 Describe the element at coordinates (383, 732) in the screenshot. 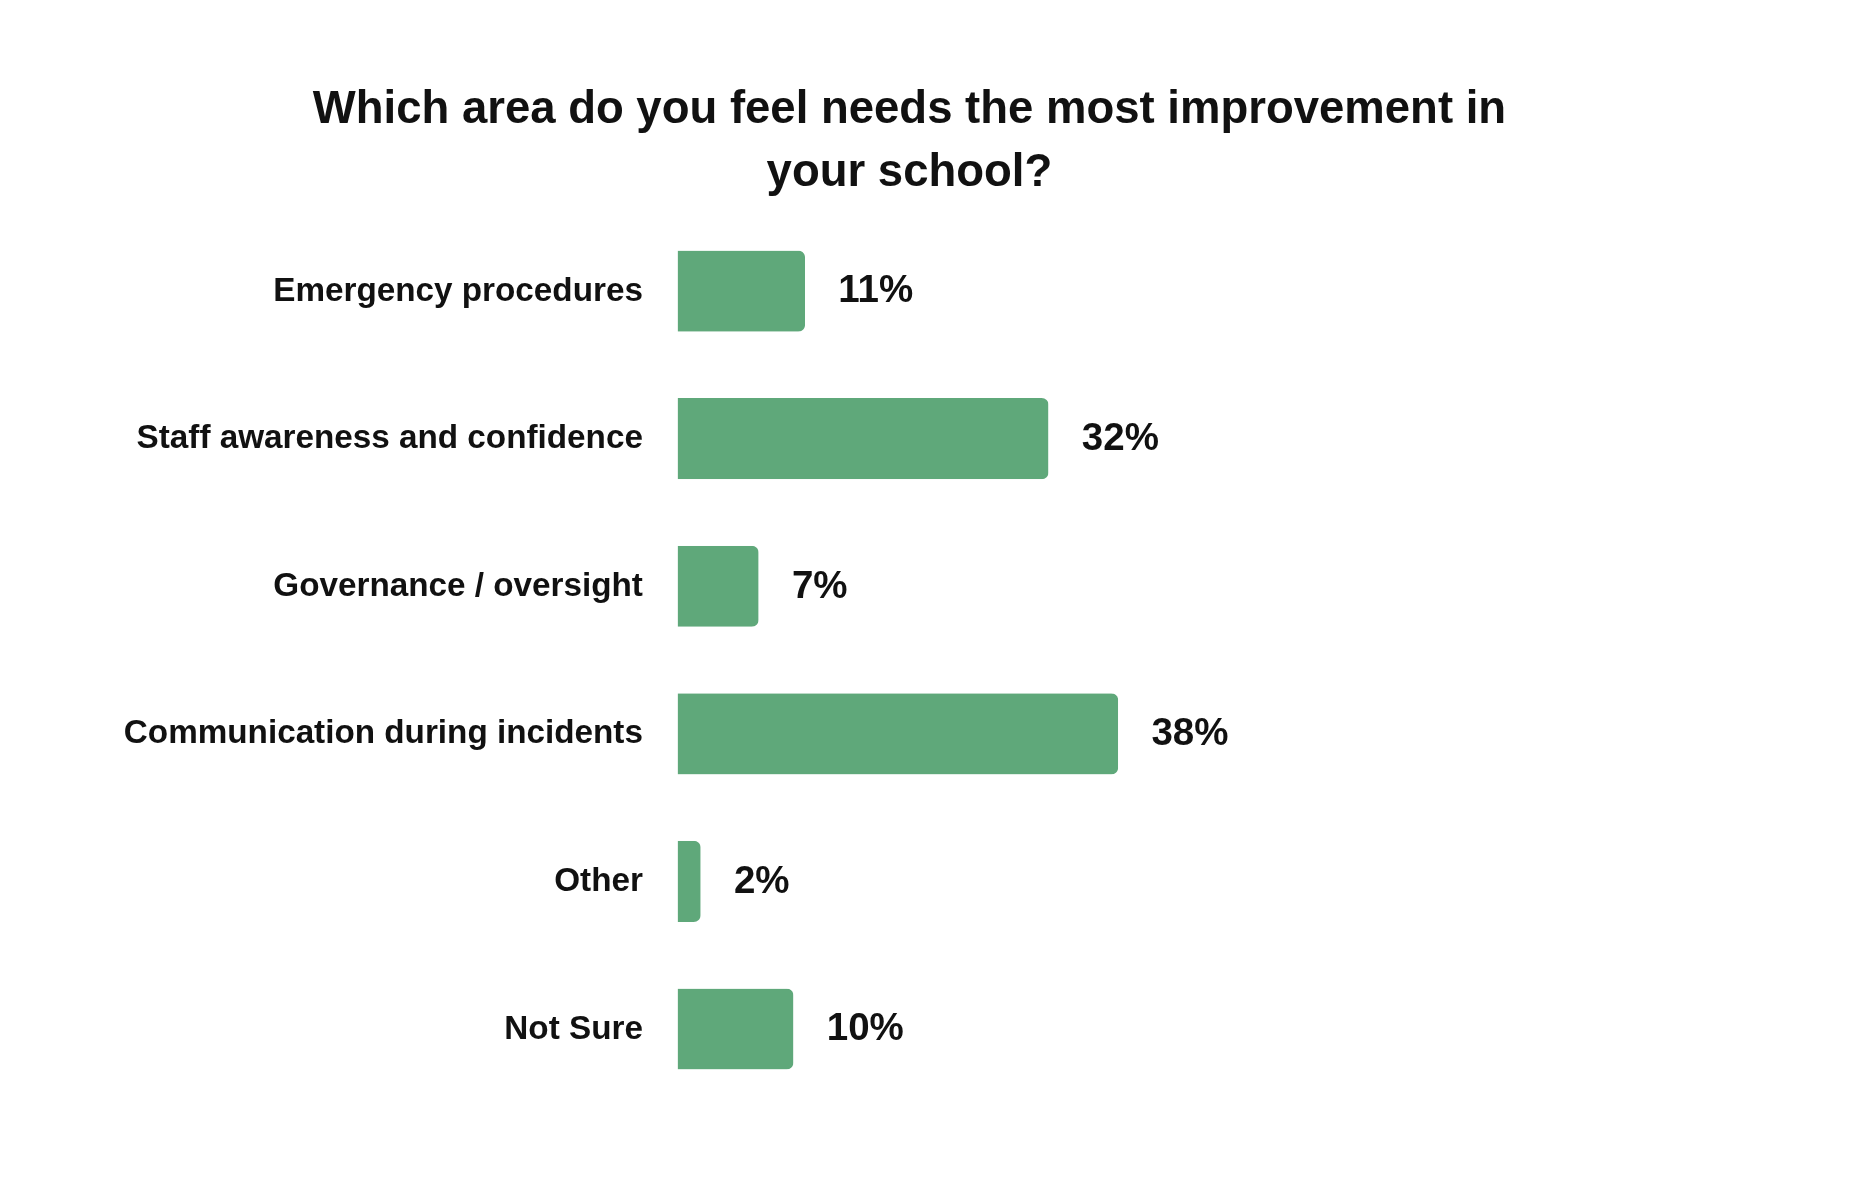

I see `y-tick-label: Communication during incidents` at that location.